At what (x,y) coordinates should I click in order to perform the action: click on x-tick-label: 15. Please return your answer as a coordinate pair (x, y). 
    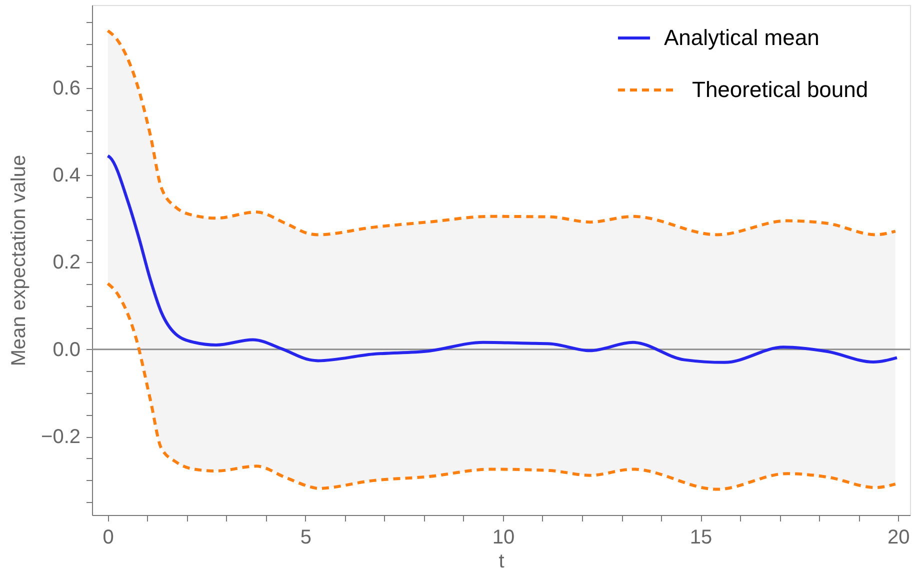
    Looking at the image, I should click on (701, 537).